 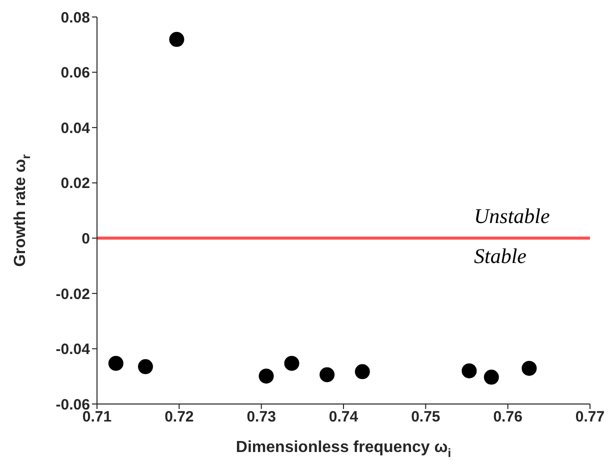 I want to click on annotation: Stable, so click(x=500, y=256).